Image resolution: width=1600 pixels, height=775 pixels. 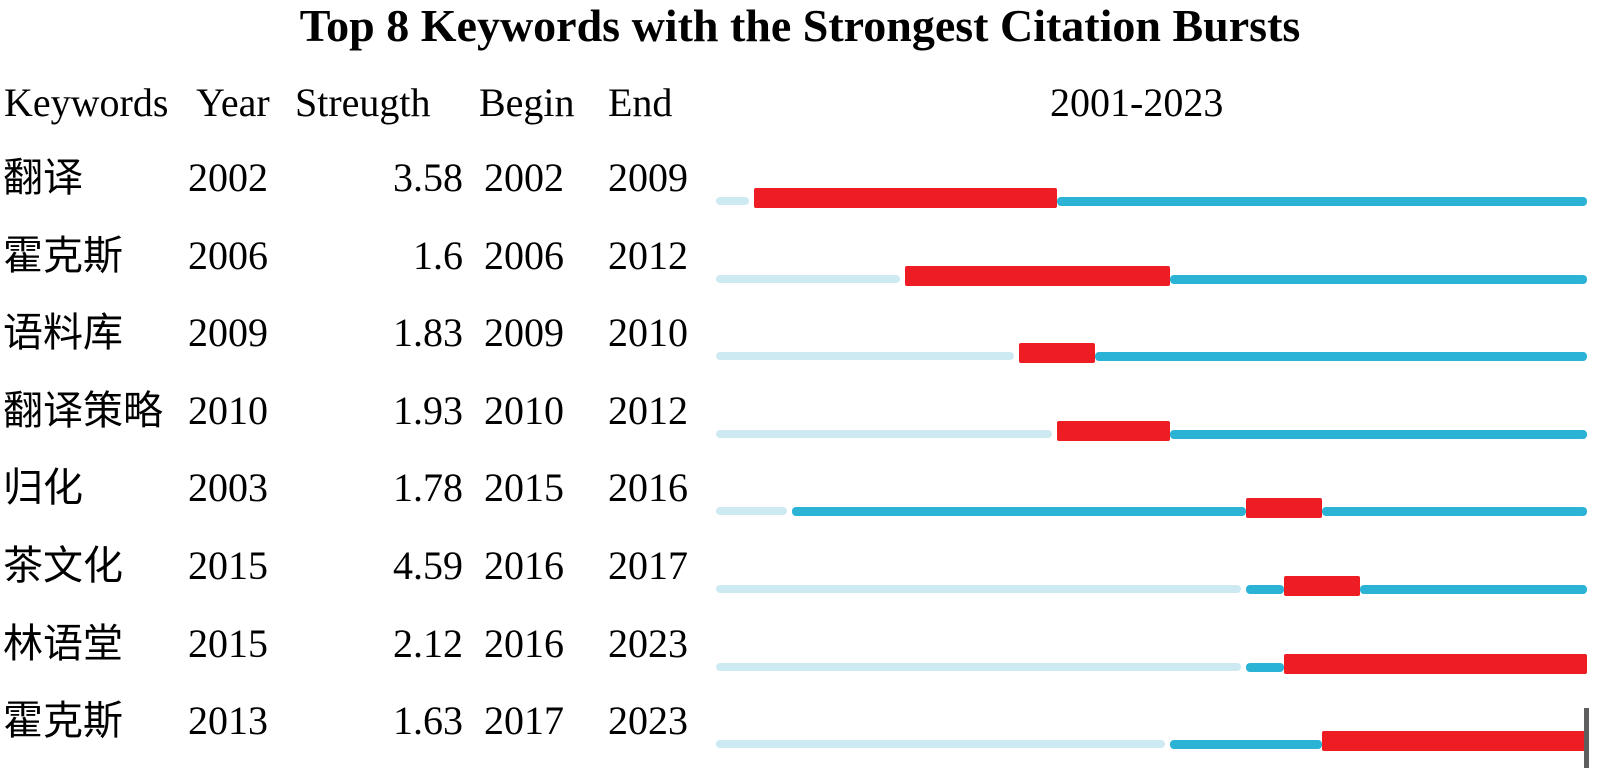 I want to click on table-row: 语料库 2009 1.83 2009 2010, so click(x=800, y=336).